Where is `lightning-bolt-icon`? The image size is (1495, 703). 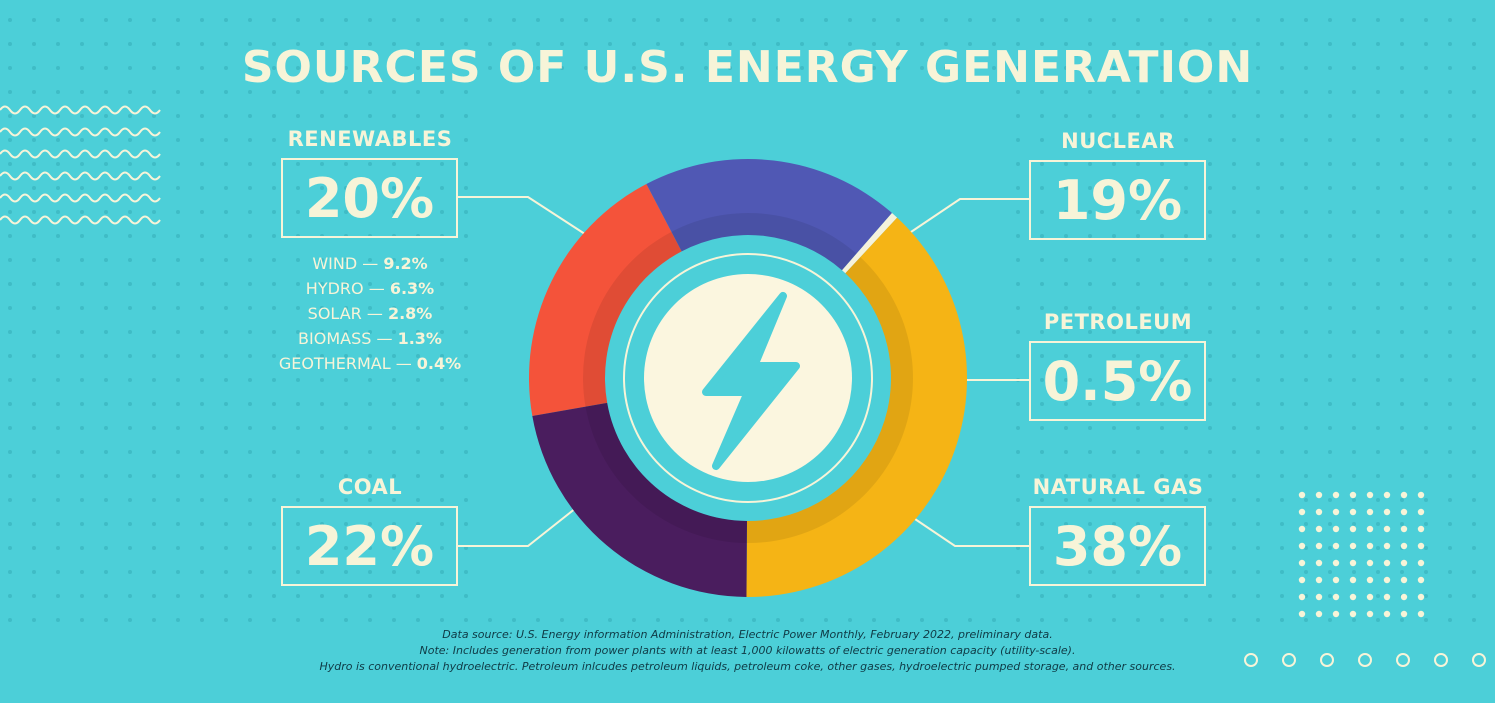 lightning-bolt-icon is located at coordinates (751, 381).